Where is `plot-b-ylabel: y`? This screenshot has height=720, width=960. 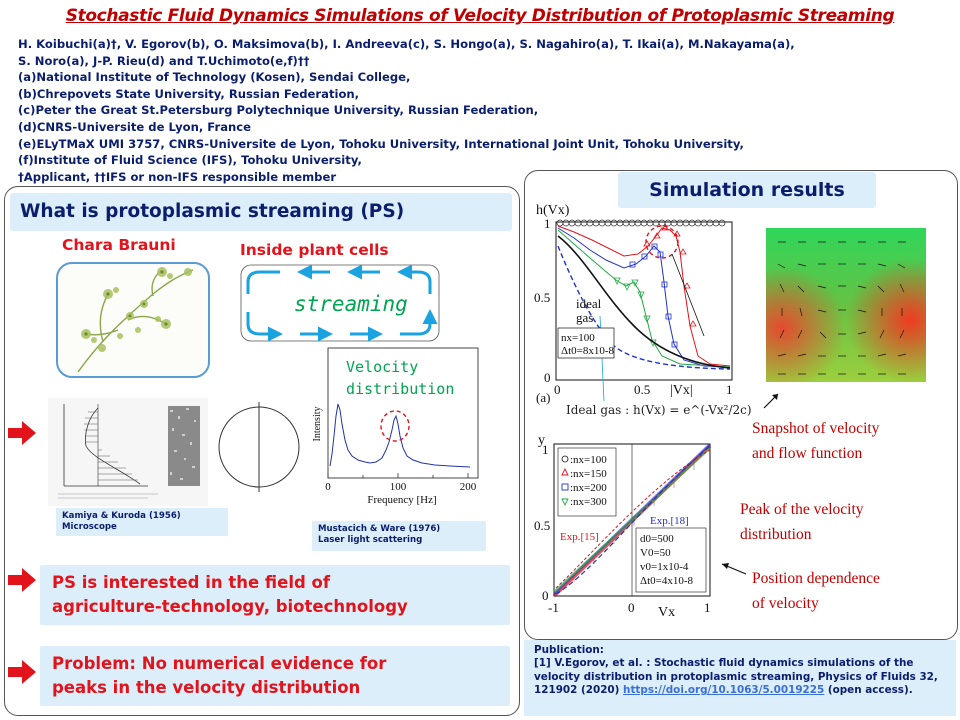 plot-b-ylabel: y is located at coordinates (541, 440).